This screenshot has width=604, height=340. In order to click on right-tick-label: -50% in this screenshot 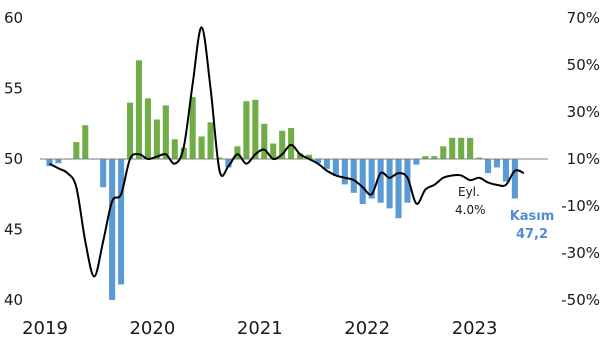, I will do `click(580, 300)`.